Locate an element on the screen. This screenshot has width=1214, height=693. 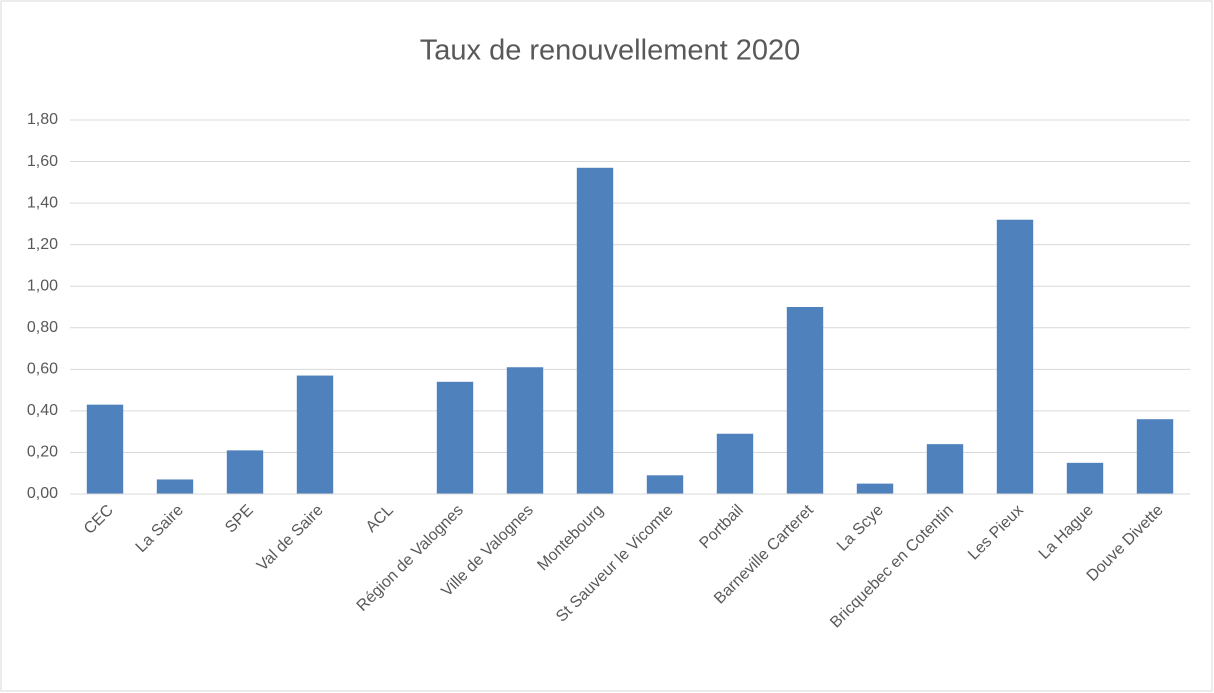
y-tick-label: 1,80 is located at coordinates (42, 119).